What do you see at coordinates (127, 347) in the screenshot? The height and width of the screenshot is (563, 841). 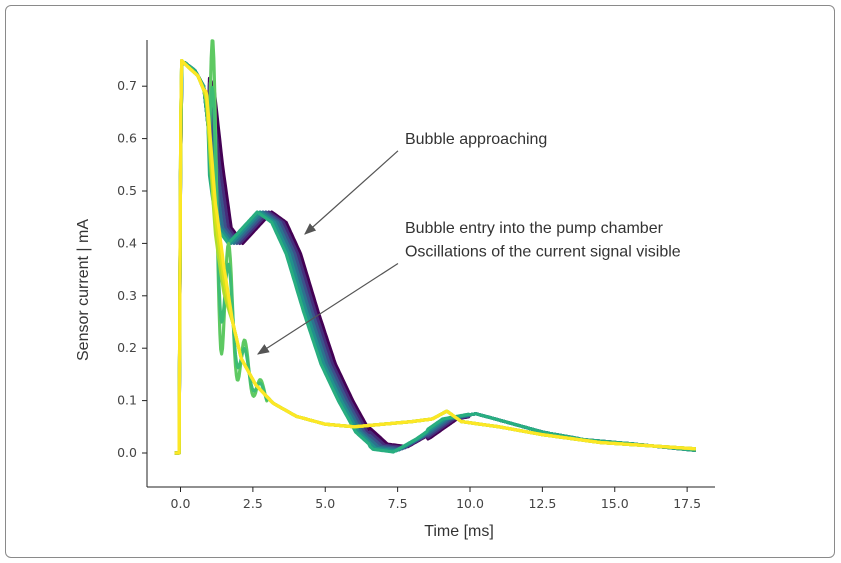 I see `y-tick-label: 0.2` at bounding box center [127, 347].